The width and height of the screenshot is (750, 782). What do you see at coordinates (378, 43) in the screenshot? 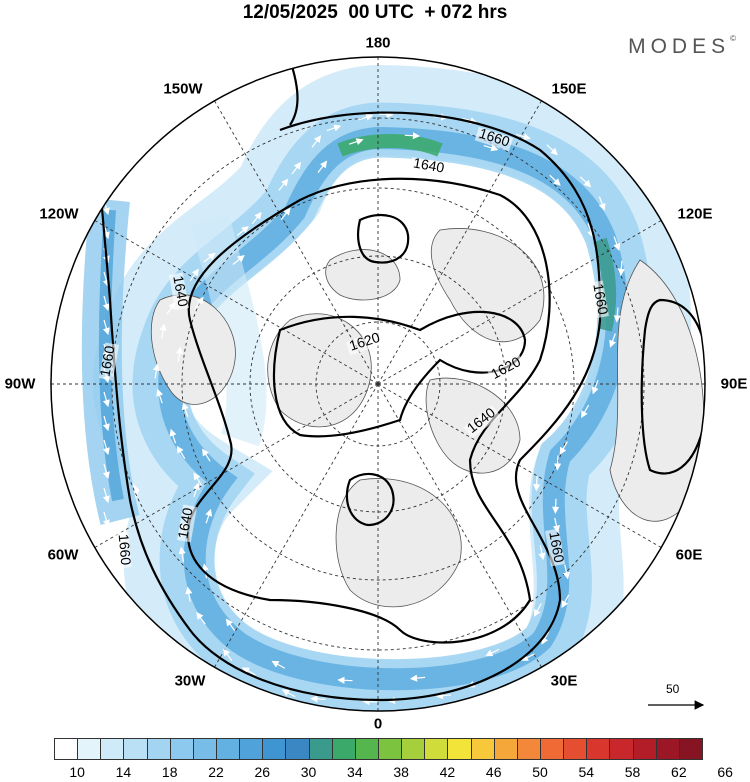
I see `lon-label-180: 180` at bounding box center [378, 43].